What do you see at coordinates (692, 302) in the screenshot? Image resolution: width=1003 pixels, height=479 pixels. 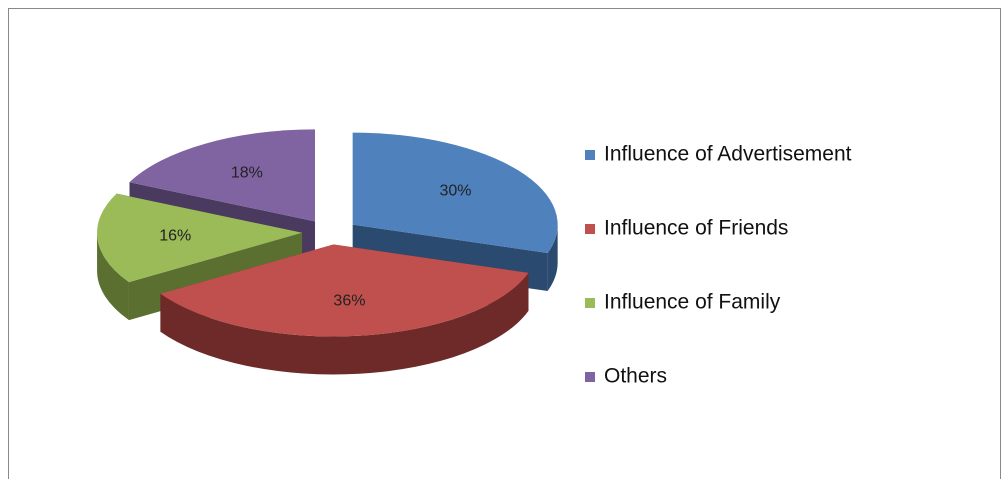 I see `legend-label: Influence of Family` at bounding box center [692, 302].